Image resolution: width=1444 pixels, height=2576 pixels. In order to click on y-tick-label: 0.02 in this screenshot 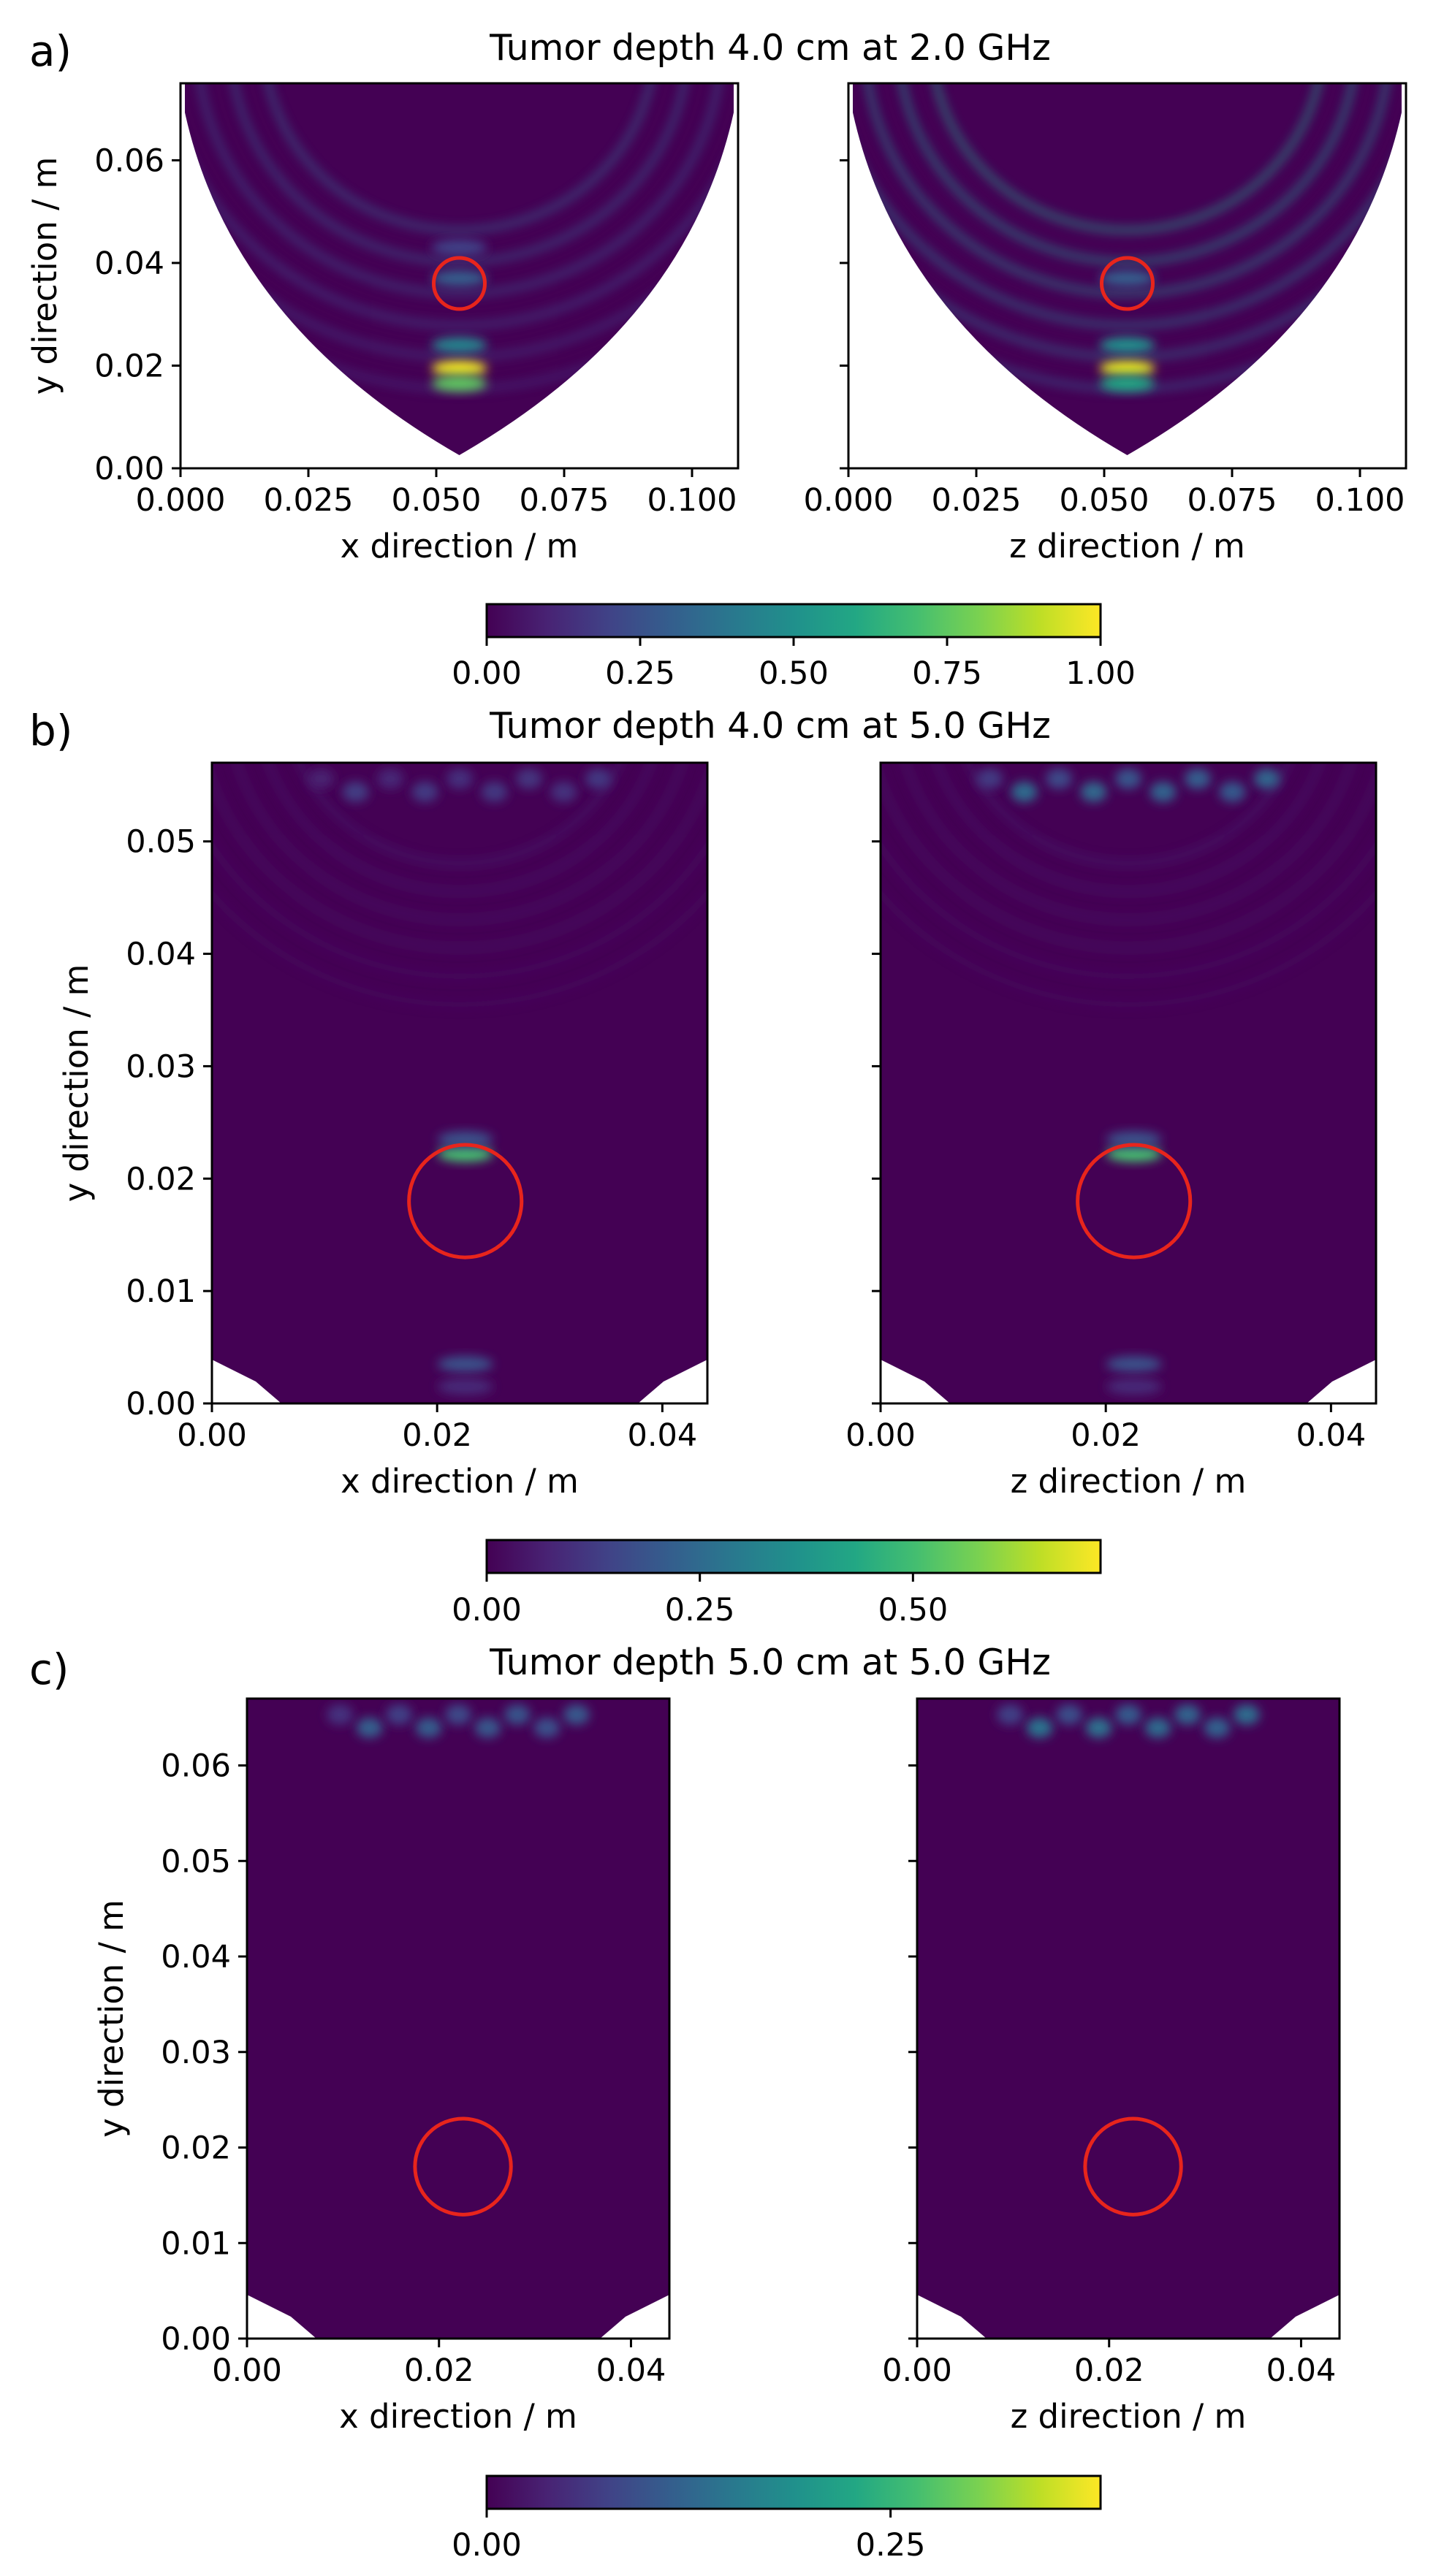, I will do `click(129, 366)`.